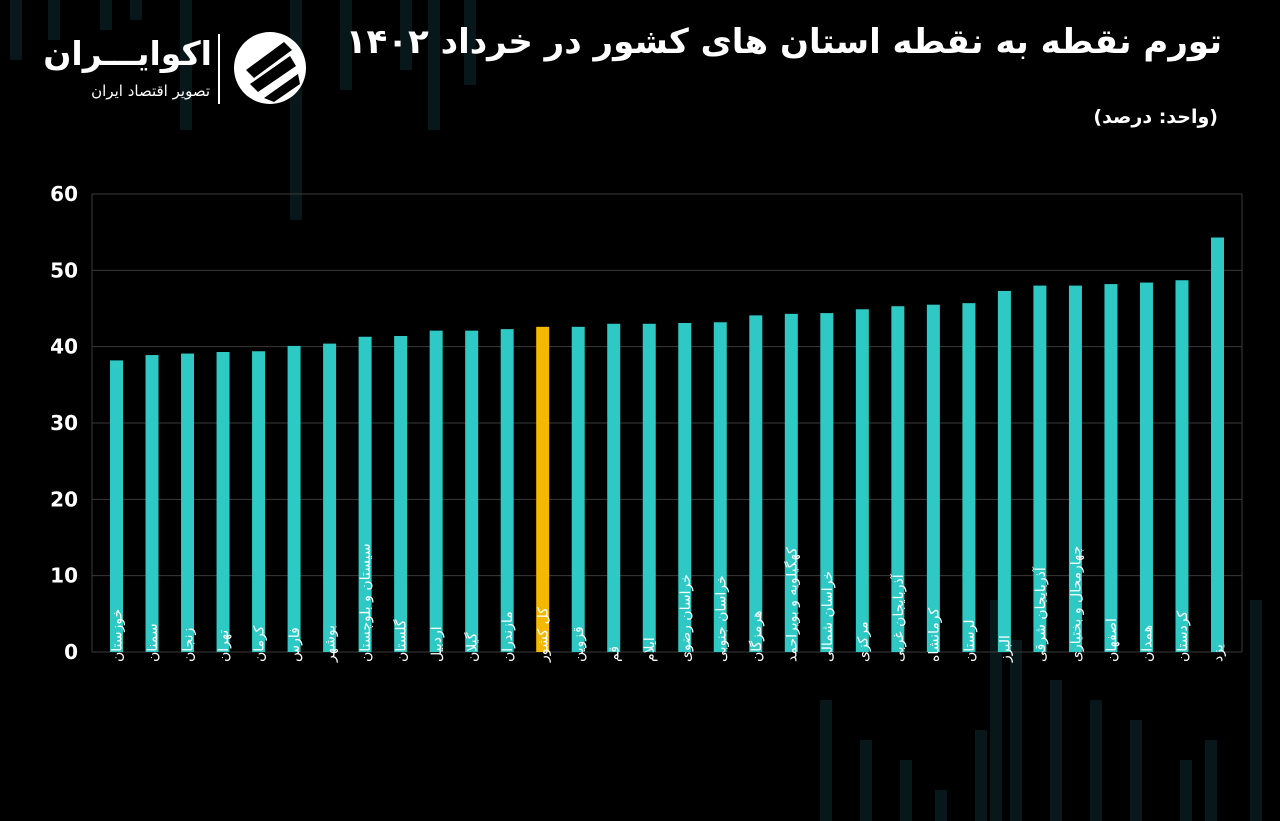  What do you see at coordinates (64, 270) in the screenshot?
I see `y-tick-label: 50` at bounding box center [64, 270].